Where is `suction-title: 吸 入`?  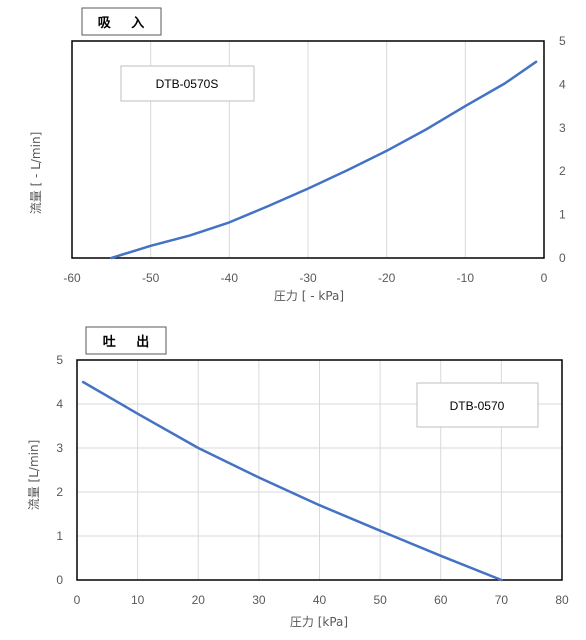
suction-title: 吸 入 is located at coordinates (125, 23).